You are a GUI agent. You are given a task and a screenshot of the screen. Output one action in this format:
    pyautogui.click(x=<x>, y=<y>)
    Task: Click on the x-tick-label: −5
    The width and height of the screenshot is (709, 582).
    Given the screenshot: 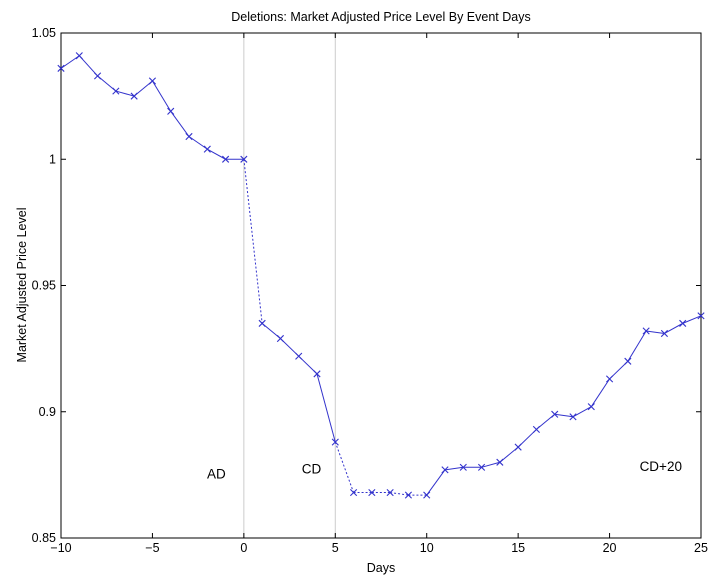 What is the action you would take?
    pyautogui.click(x=152, y=548)
    